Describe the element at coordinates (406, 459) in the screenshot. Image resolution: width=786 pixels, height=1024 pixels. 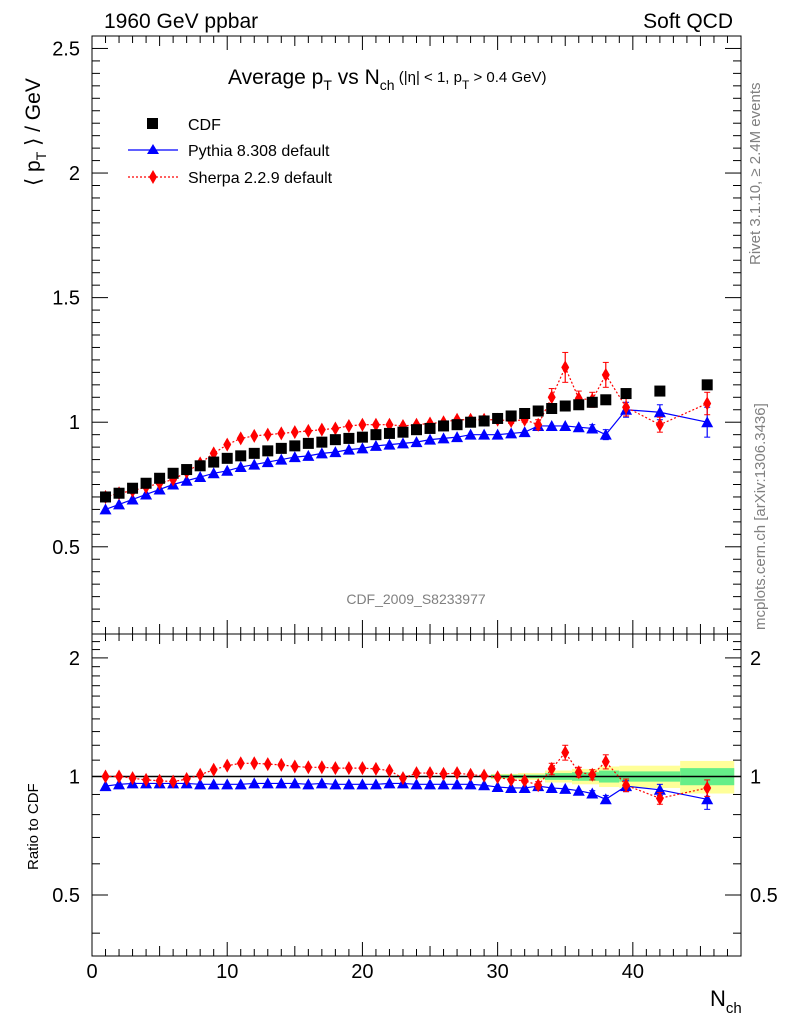
I see `pythia-line` at that location.